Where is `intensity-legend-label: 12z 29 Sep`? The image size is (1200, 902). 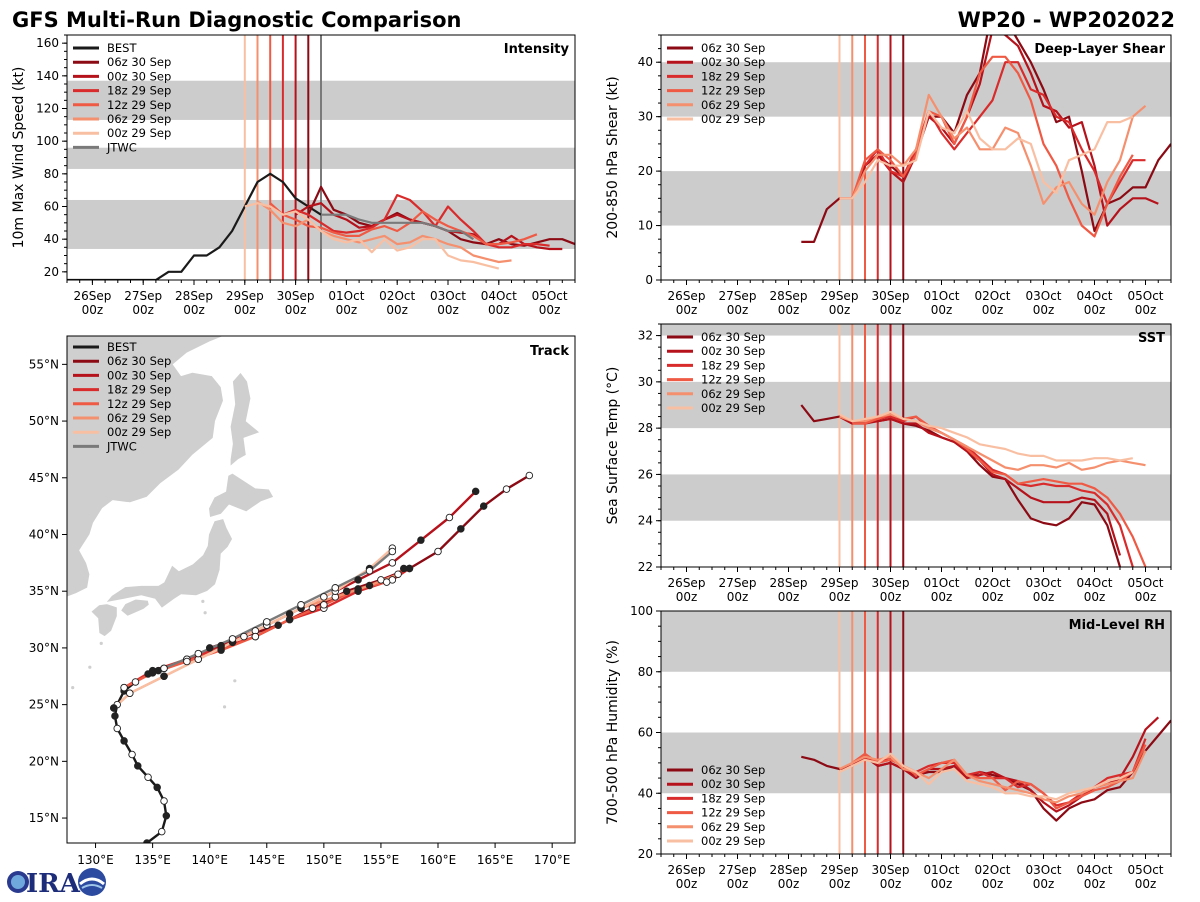 intensity-legend-label: 12z 29 Sep is located at coordinates (139, 105).